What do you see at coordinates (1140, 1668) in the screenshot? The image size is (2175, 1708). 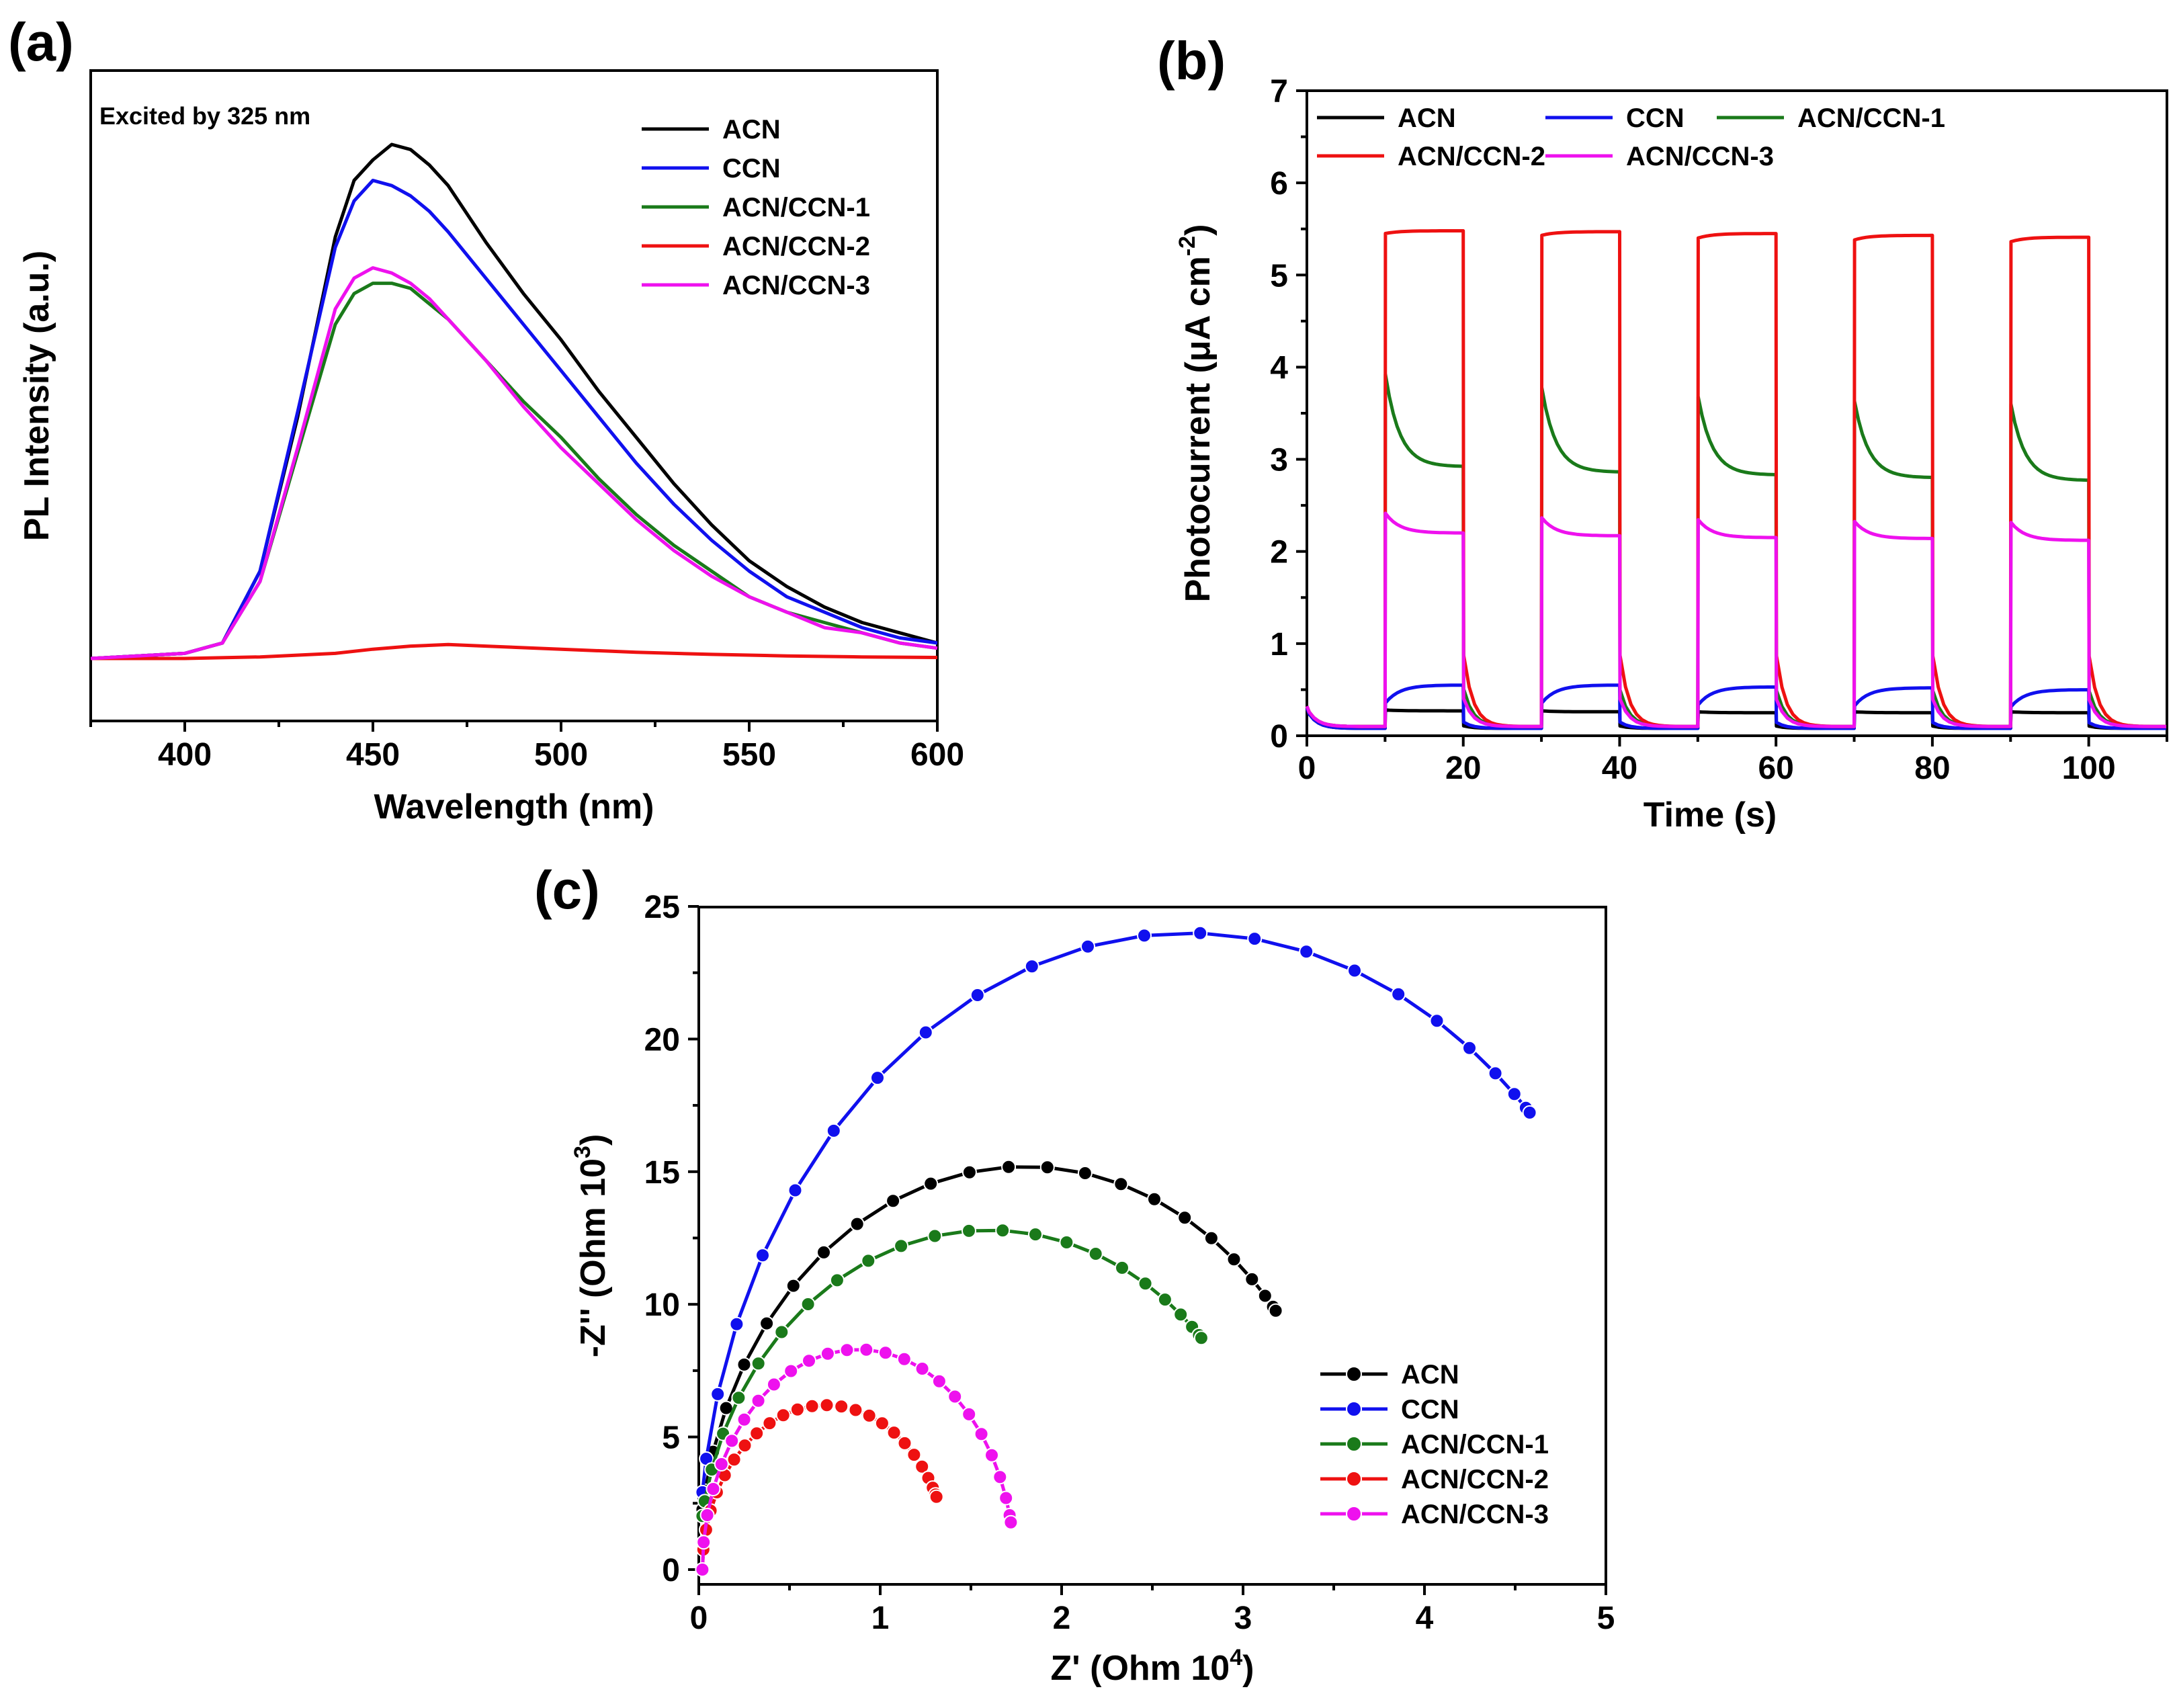 I see `panel-c-xlabel-main: Z' (Ohm 10` at bounding box center [1140, 1668].